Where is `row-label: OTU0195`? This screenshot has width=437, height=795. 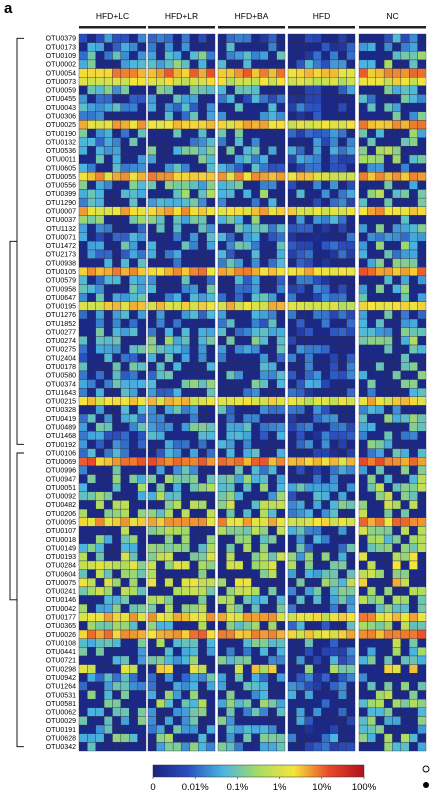
row-label: OTU0195 is located at coordinates (61, 307).